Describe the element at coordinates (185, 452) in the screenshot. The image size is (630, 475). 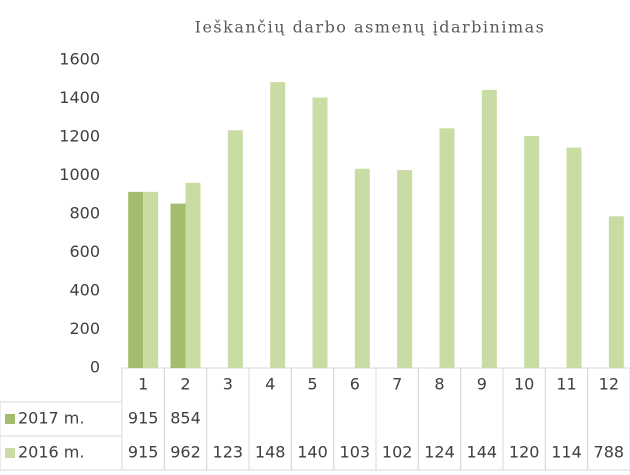
I see `data-label: 962` at that location.